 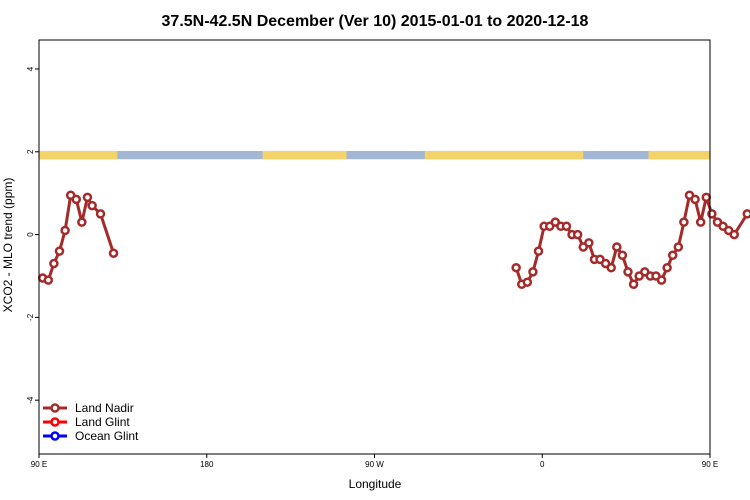 What do you see at coordinates (375, 484) in the screenshot?
I see `x-axis-label: Longitude` at bounding box center [375, 484].